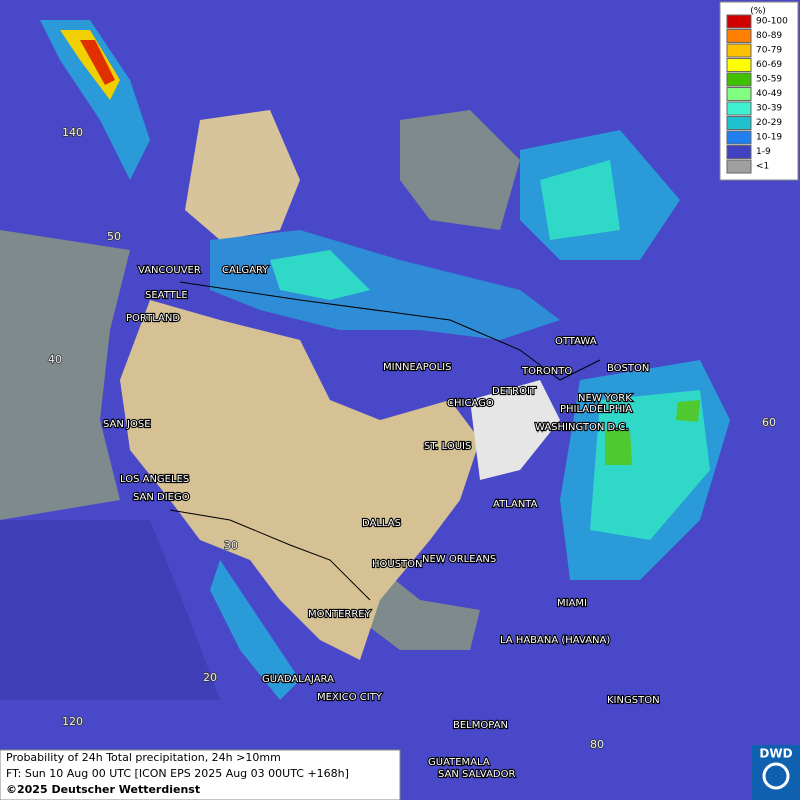  I want to click on legend-label: 20-29, so click(769, 123).